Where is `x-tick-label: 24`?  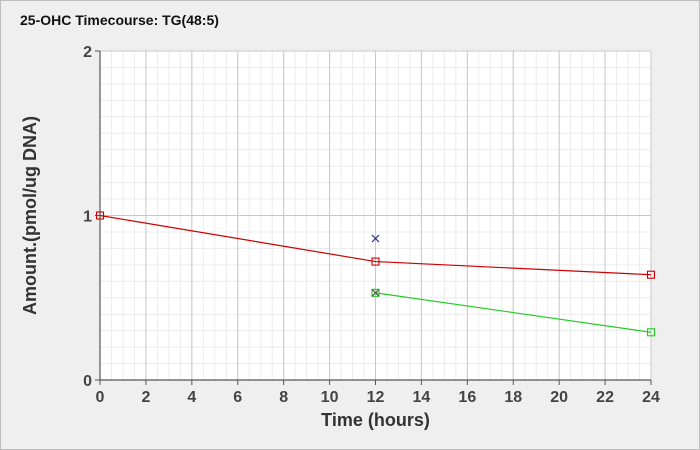
x-tick-label: 24 is located at coordinates (651, 397).